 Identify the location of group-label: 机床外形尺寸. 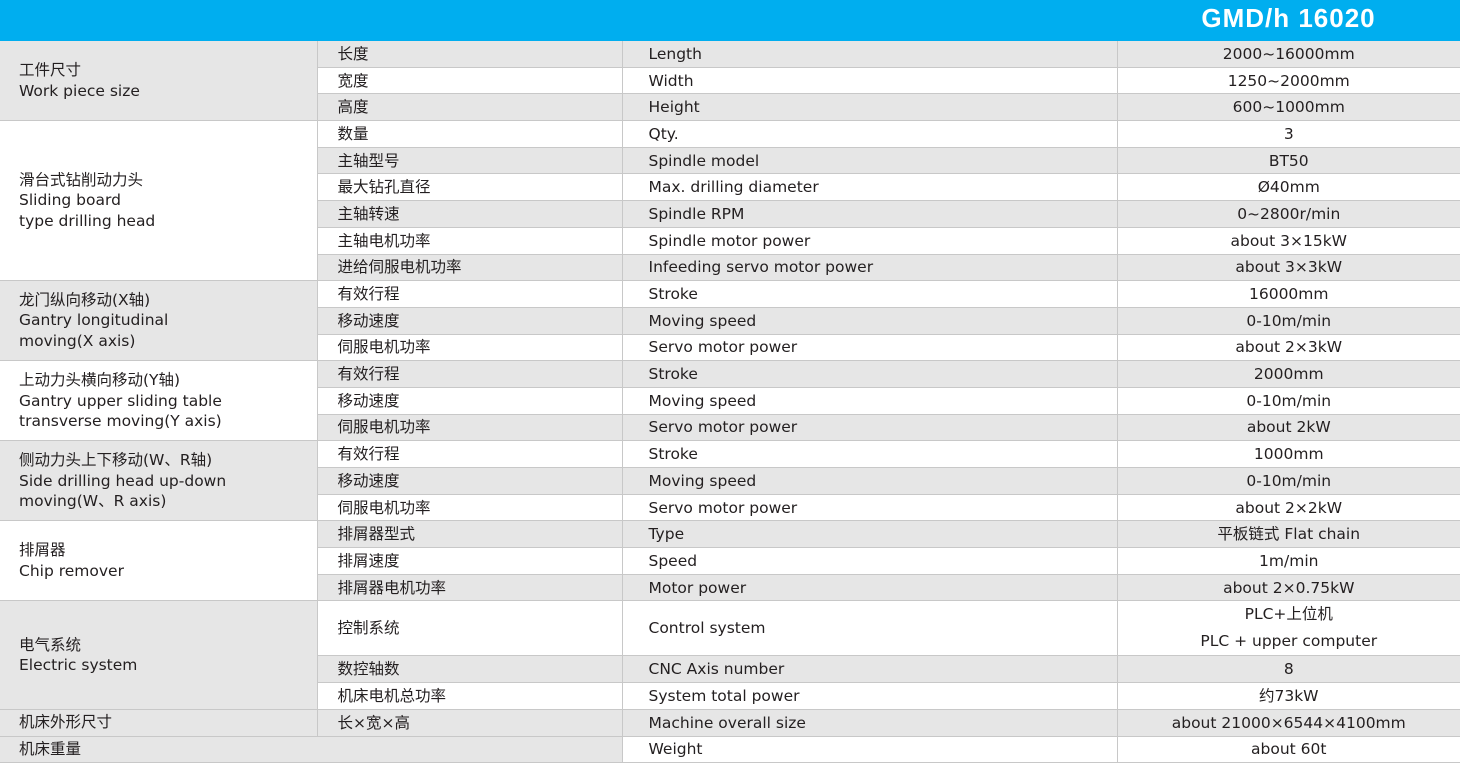
(159, 723).